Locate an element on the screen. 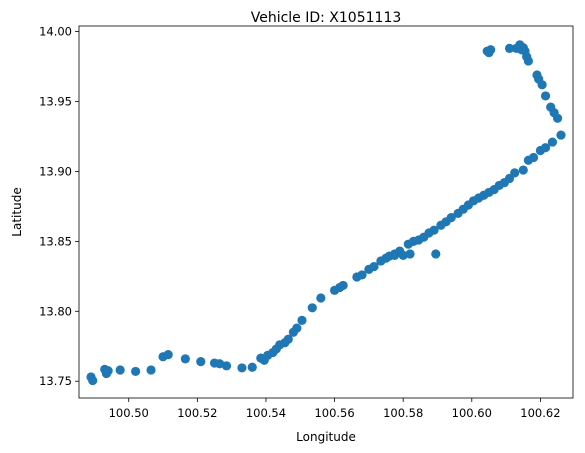 The width and height of the screenshot is (585, 453). x-tick-label: 100.52 is located at coordinates (197, 413).